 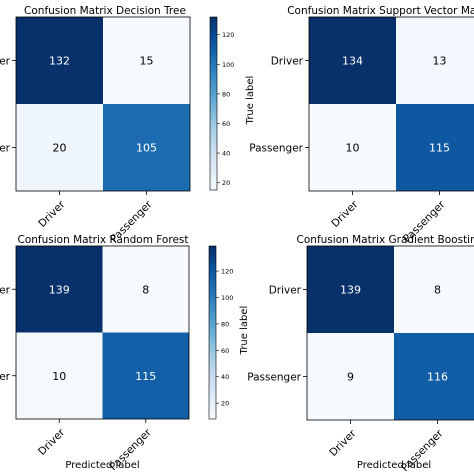 What do you see at coordinates (437, 377) in the screenshot?
I see `cell-value-label: 116` at bounding box center [437, 377].